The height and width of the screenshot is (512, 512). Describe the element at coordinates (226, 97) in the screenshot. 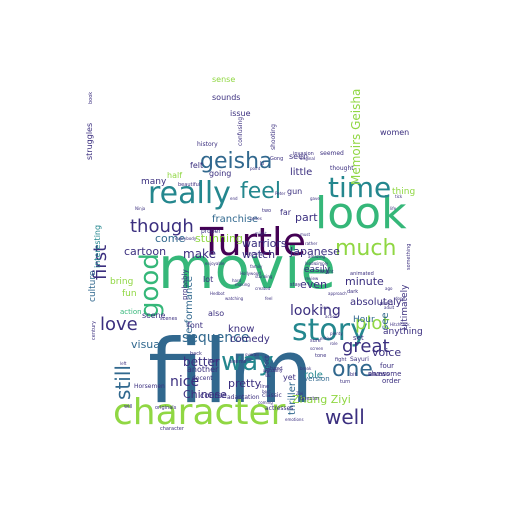

I see `word-sounds: sounds` at that location.